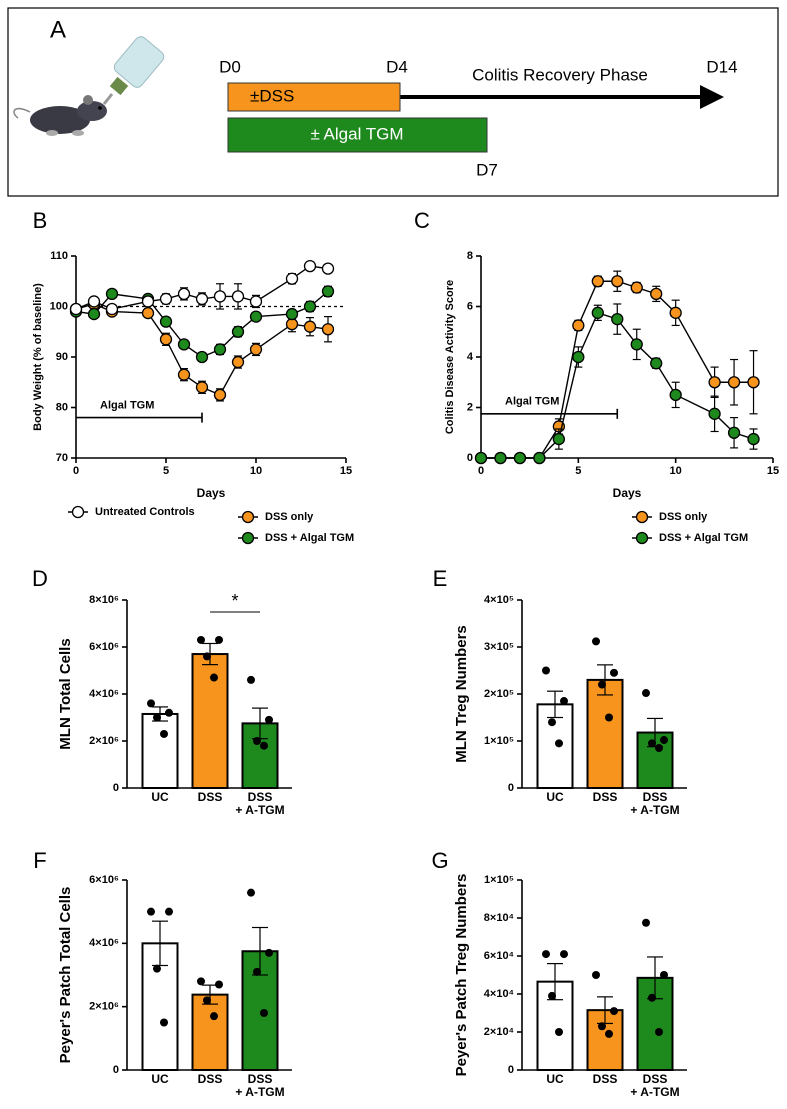  I want to click on y-tick-label: 4, so click(470, 357).